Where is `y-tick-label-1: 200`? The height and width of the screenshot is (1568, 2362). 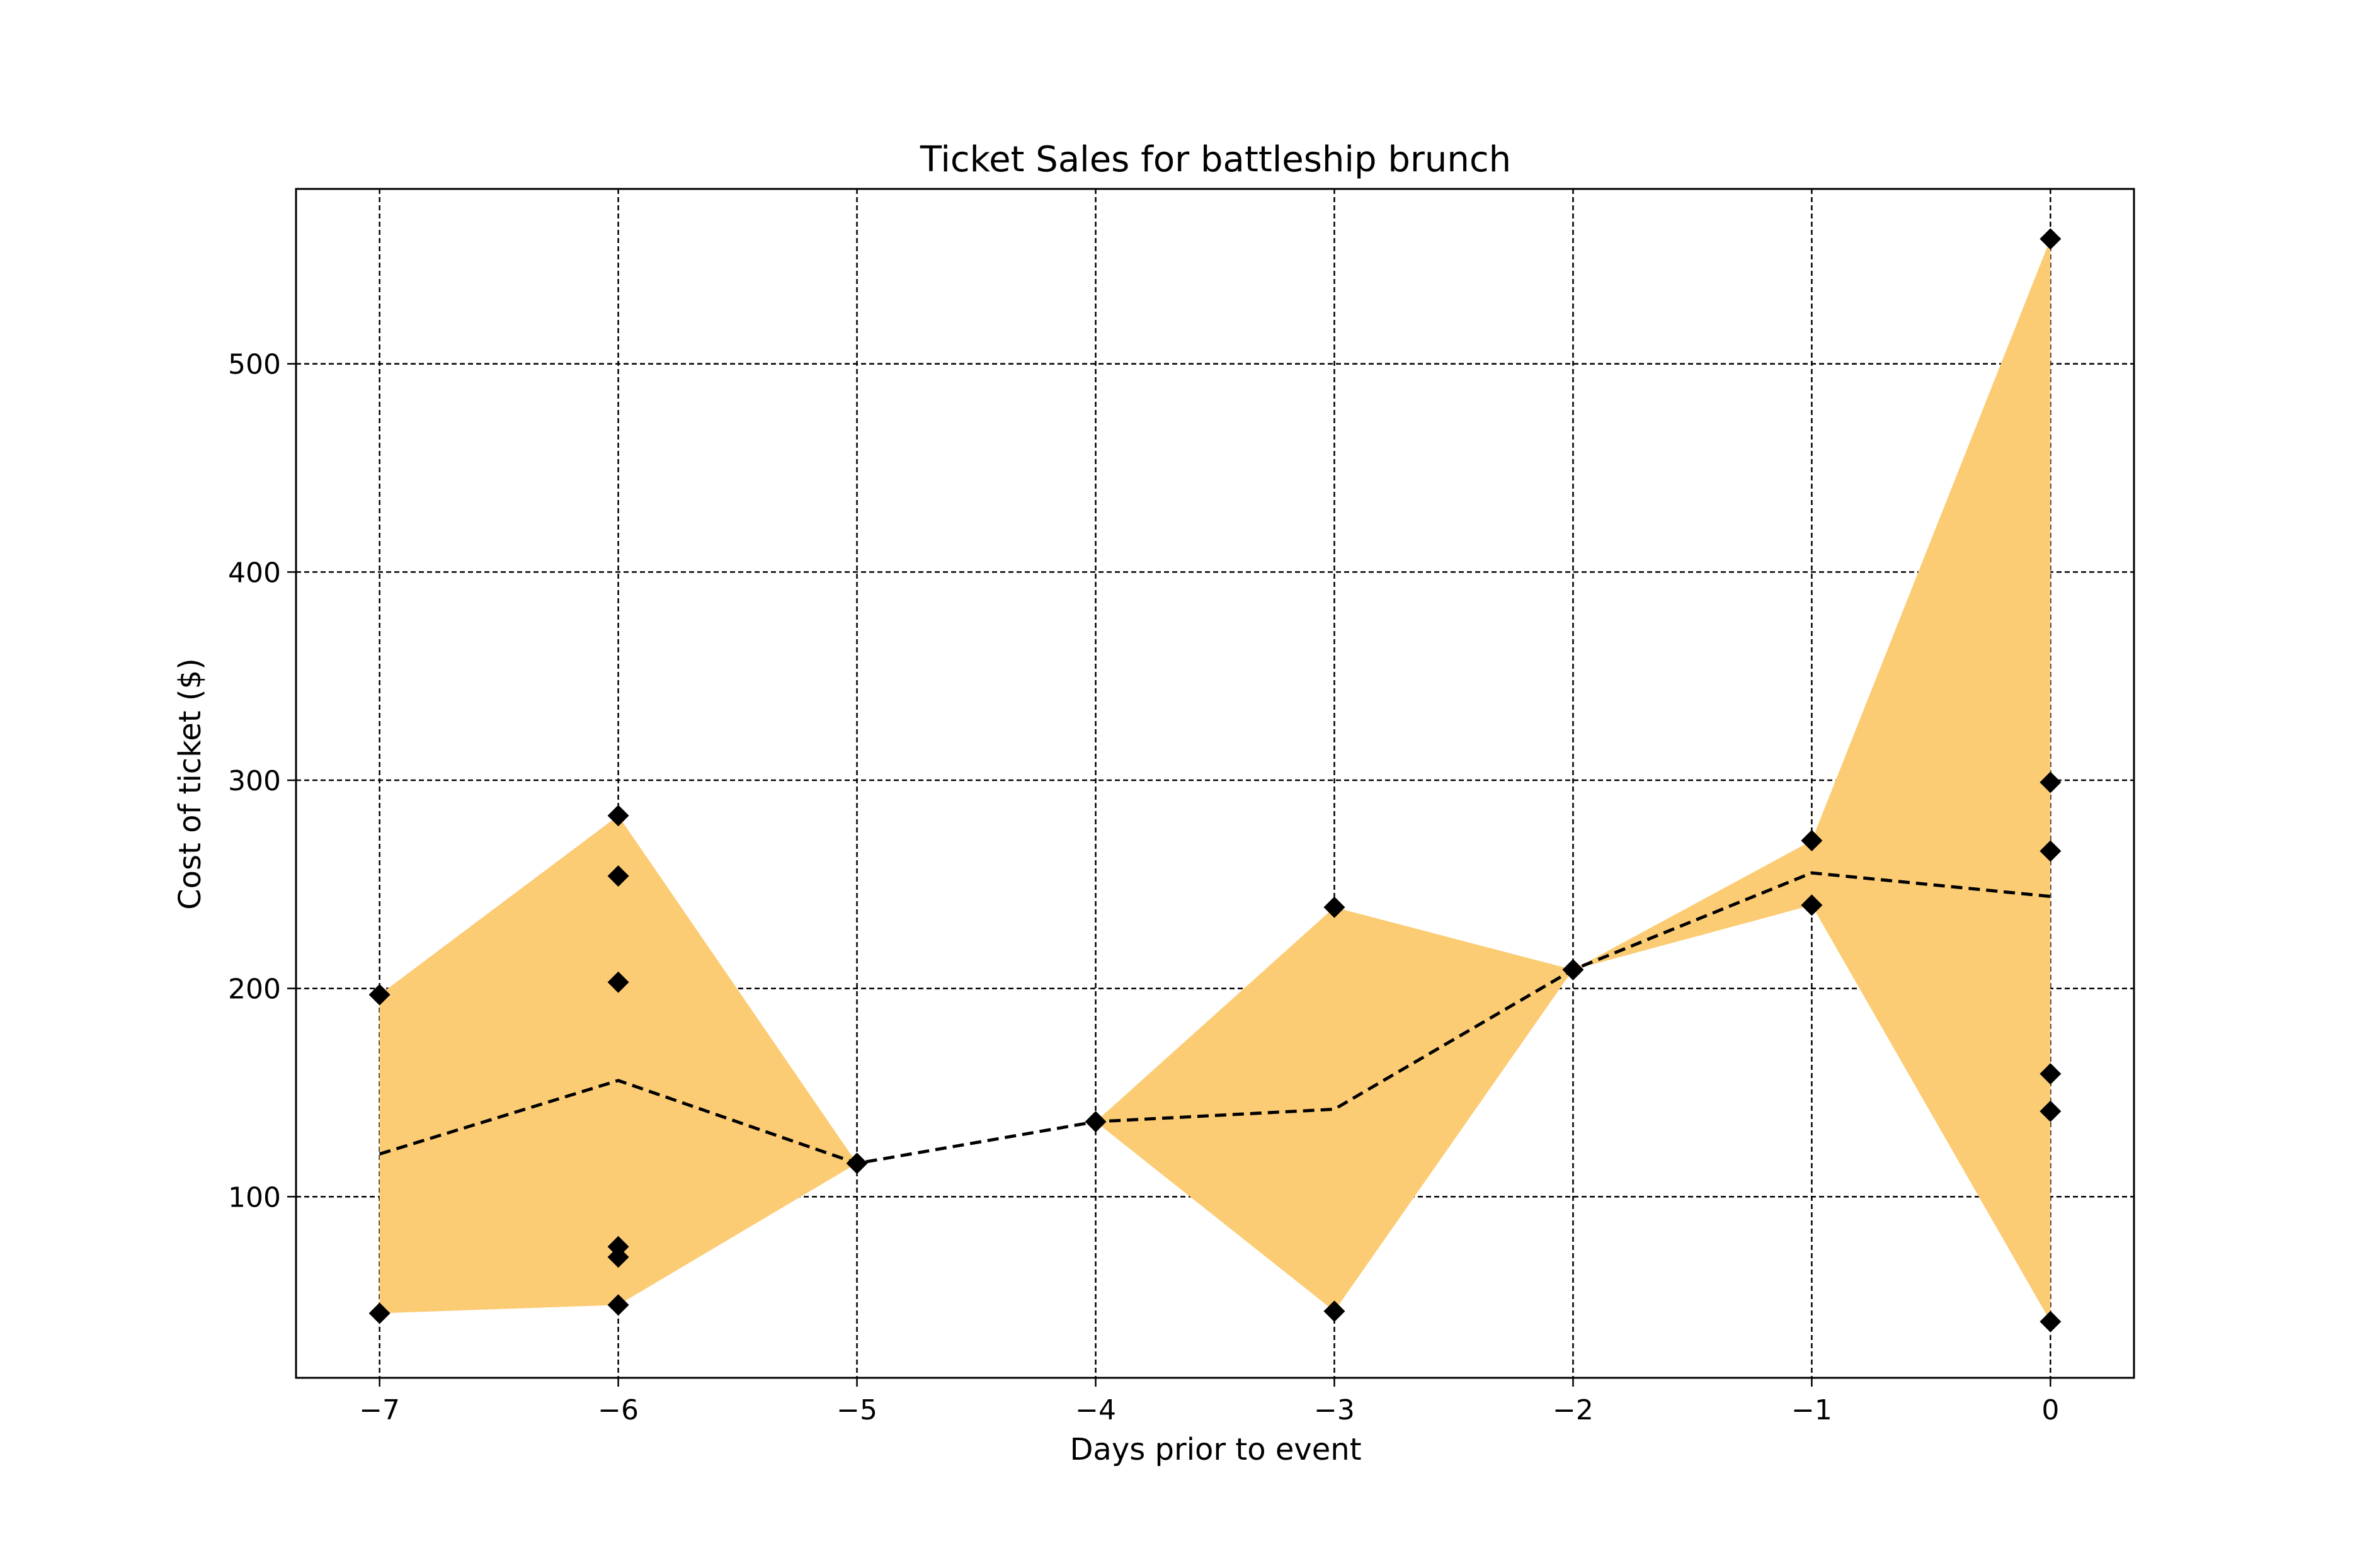
y-tick-label-1: 200 is located at coordinates (254, 990).